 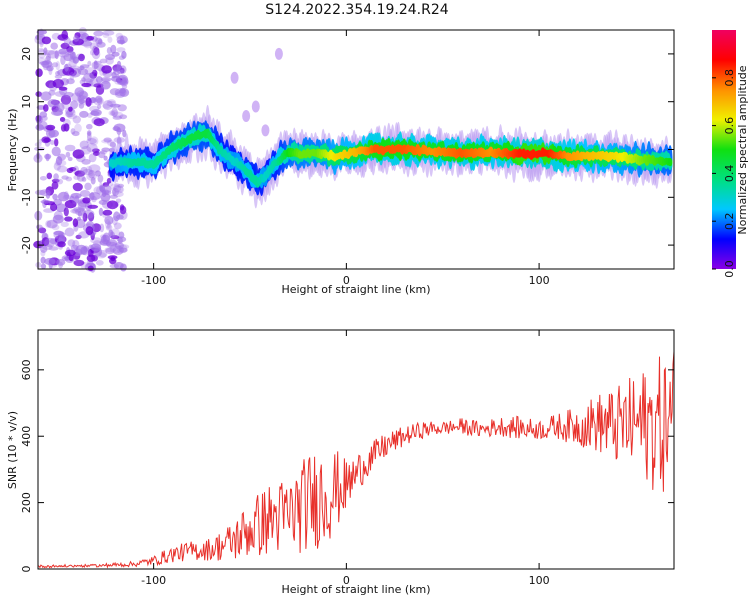 What do you see at coordinates (26, 102) in the screenshot?
I see `y-tick-label: 10` at bounding box center [26, 102].